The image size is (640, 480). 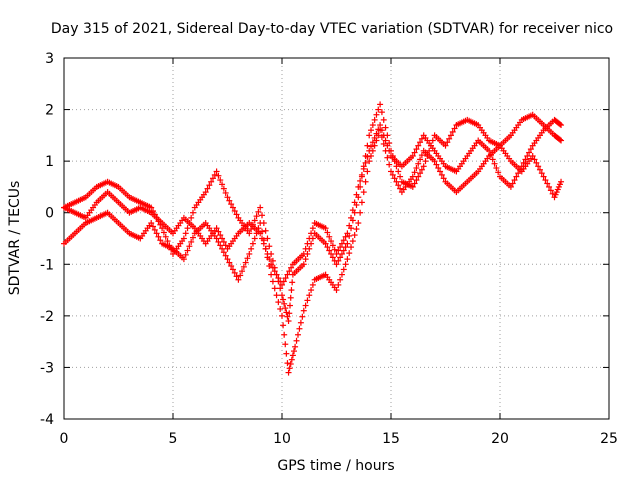 I want to click on y-axis-label: SDTVAR / TECUs, so click(x=15, y=238).